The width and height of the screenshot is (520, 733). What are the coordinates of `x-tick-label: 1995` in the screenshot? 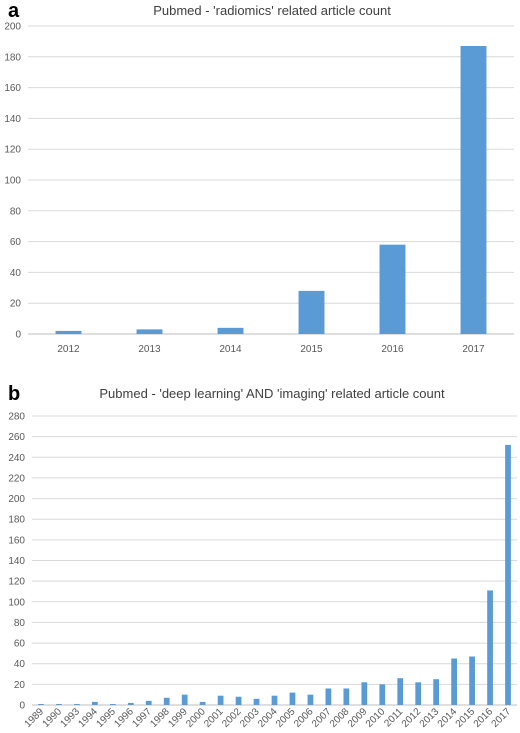 It's located at (106, 718).